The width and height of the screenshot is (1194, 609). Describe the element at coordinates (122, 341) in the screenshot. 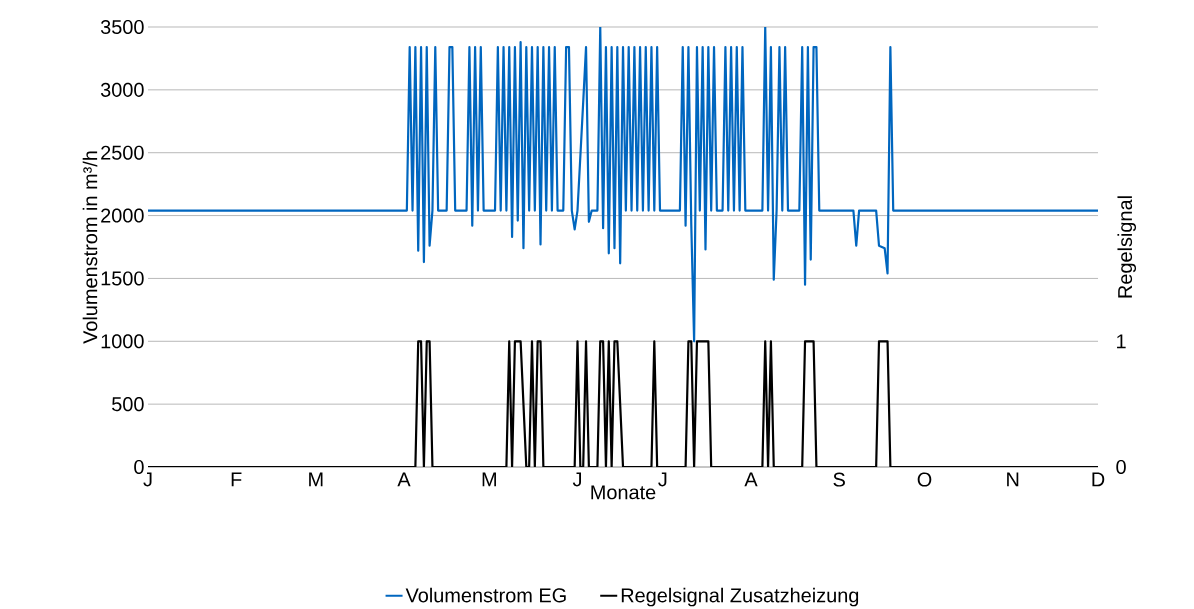

I see `y-tick-label: 1000` at that location.